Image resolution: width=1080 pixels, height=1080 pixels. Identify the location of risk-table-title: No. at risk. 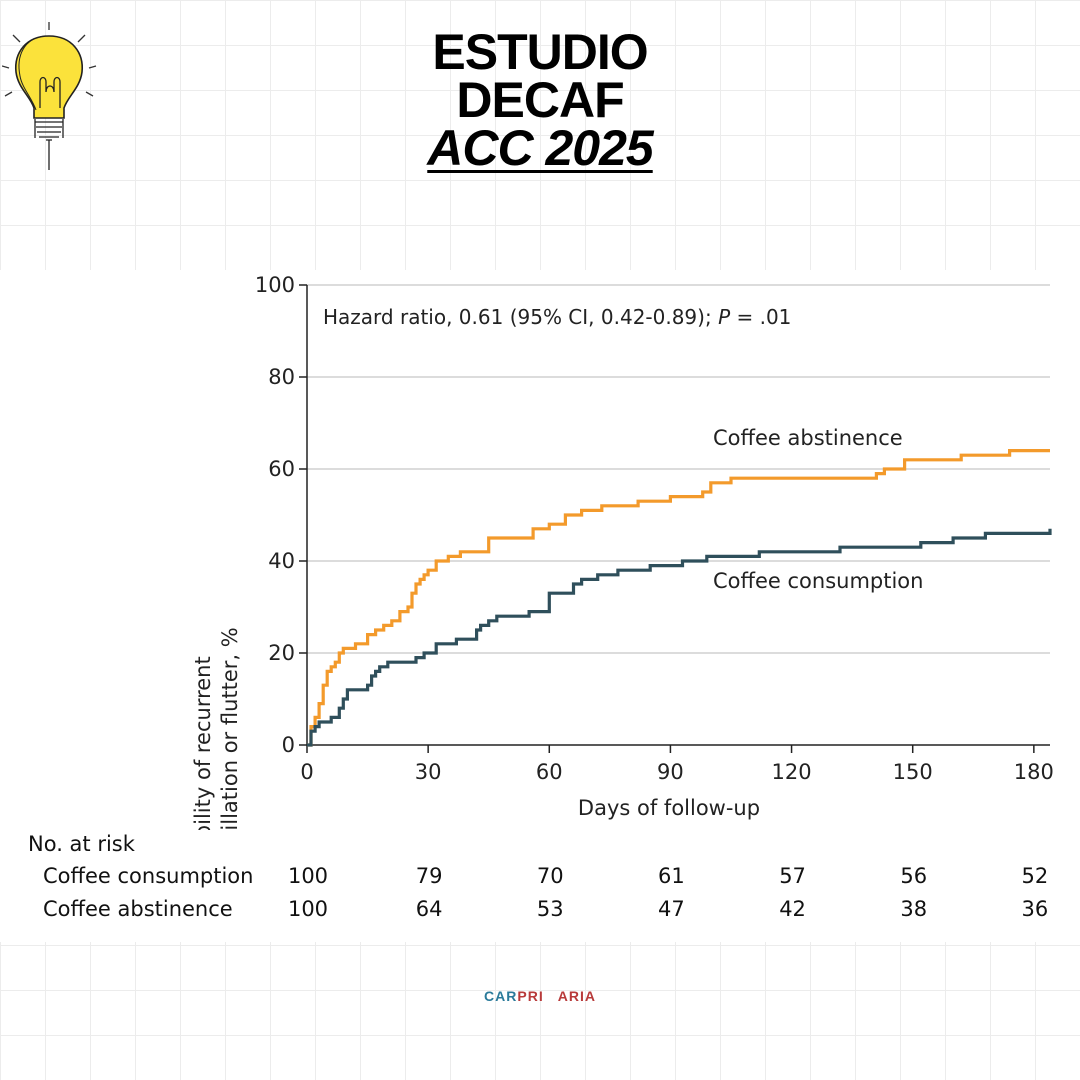
(81, 844).